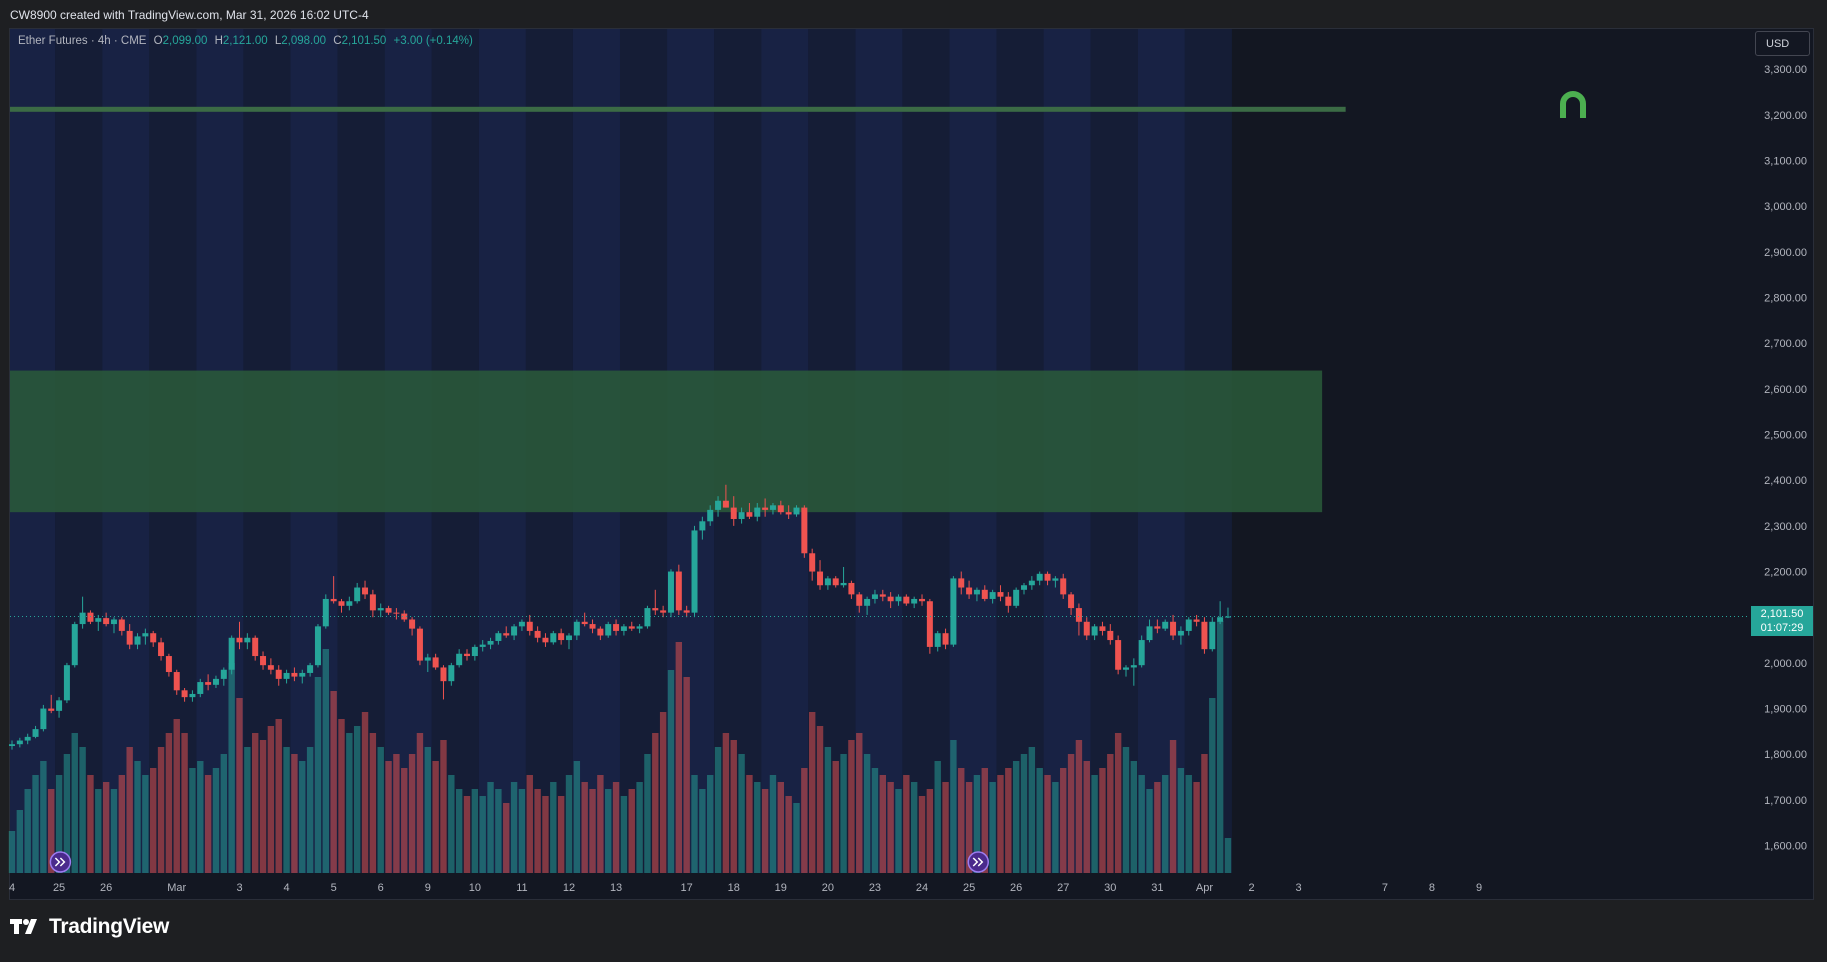  What do you see at coordinates (218, 41) in the screenshot?
I see `legend-high-label: H` at bounding box center [218, 41].